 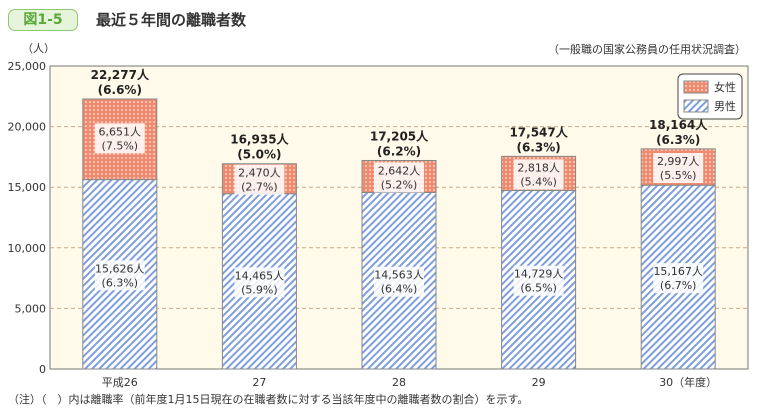 What do you see at coordinates (120, 90) in the screenshot?
I see `total-rate: (6.6%)` at bounding box center [120, 90].